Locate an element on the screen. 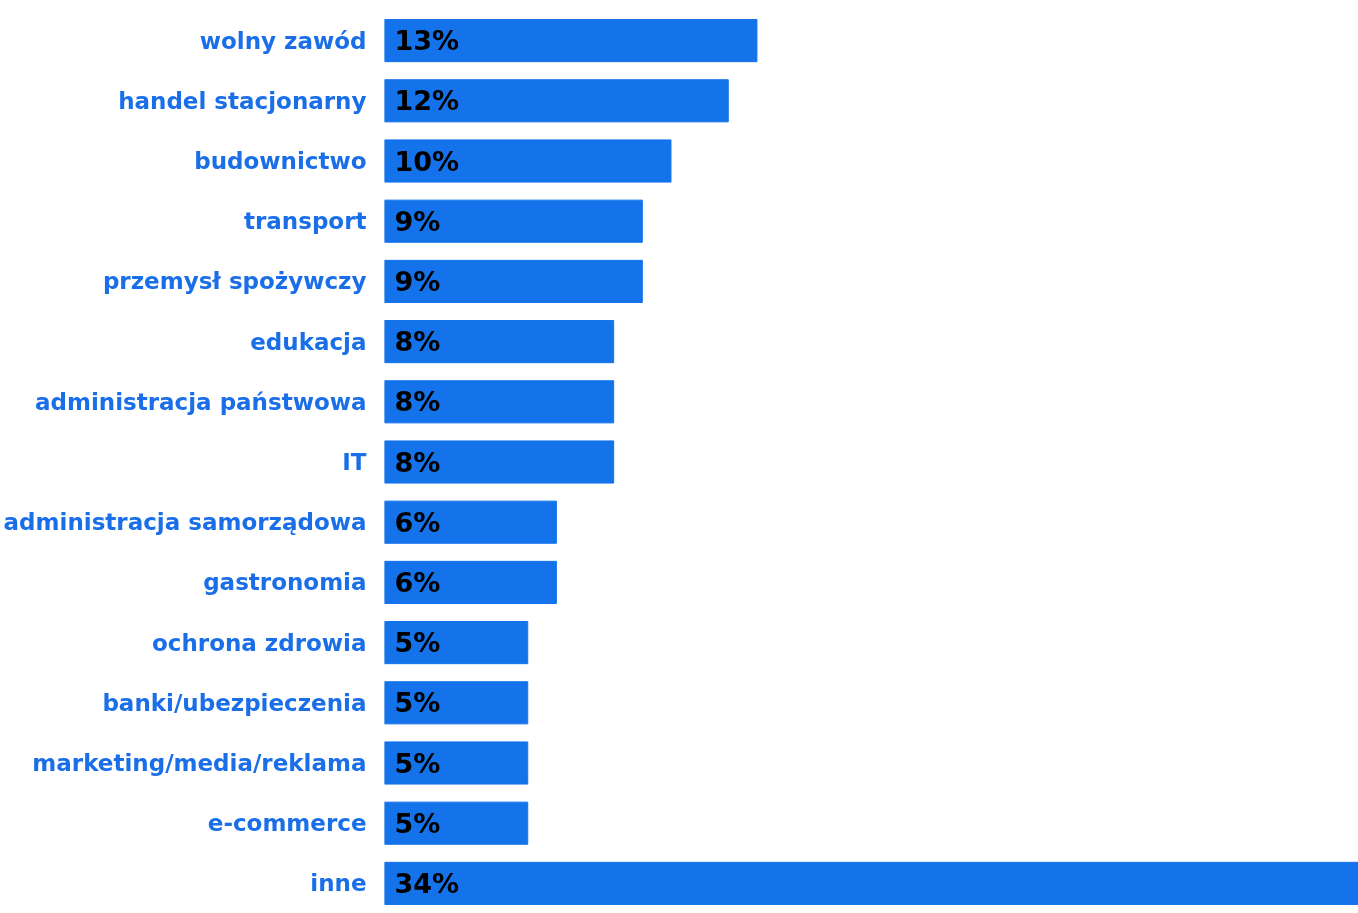 Image resolution: width=1358 pixels, height=913 pixels. y-tick-label: przemysł spożywczy is located at coordinates (234, 281).